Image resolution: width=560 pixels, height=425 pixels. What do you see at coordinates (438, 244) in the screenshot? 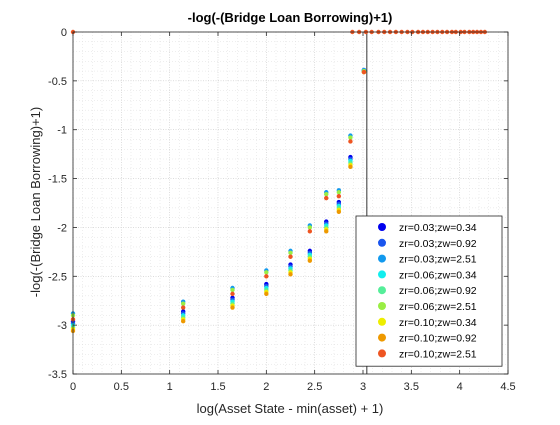
I see `legend-entry: zr=0.03;zw=0.92` at bounding box center [438, 244].